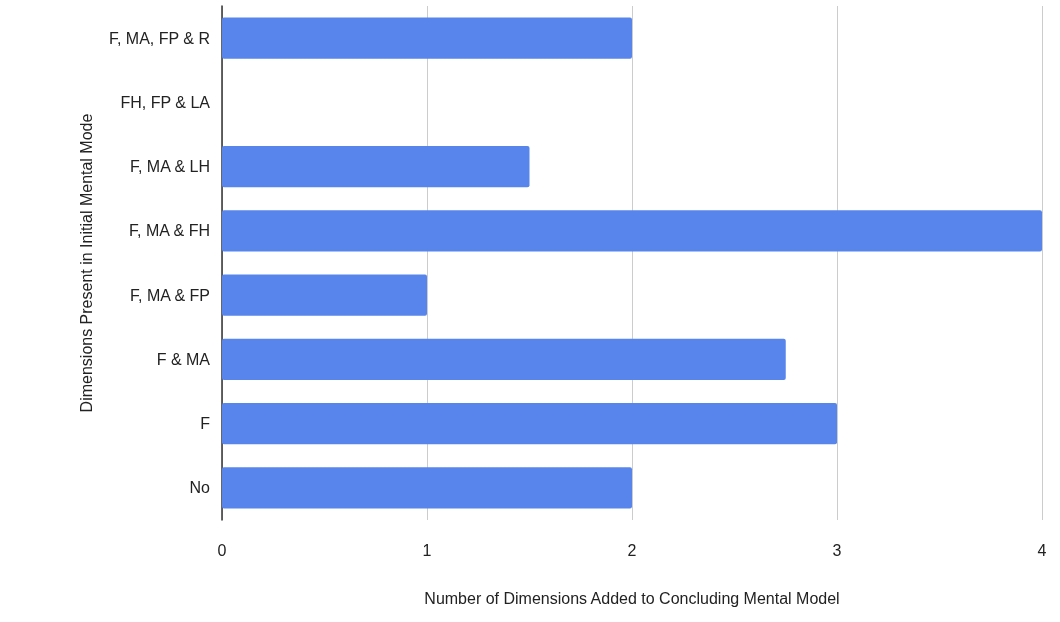 The width and height of the screenshot is (1060, 622). I want to click on y-tick-label: F, MA & FP, so click(169, 295).